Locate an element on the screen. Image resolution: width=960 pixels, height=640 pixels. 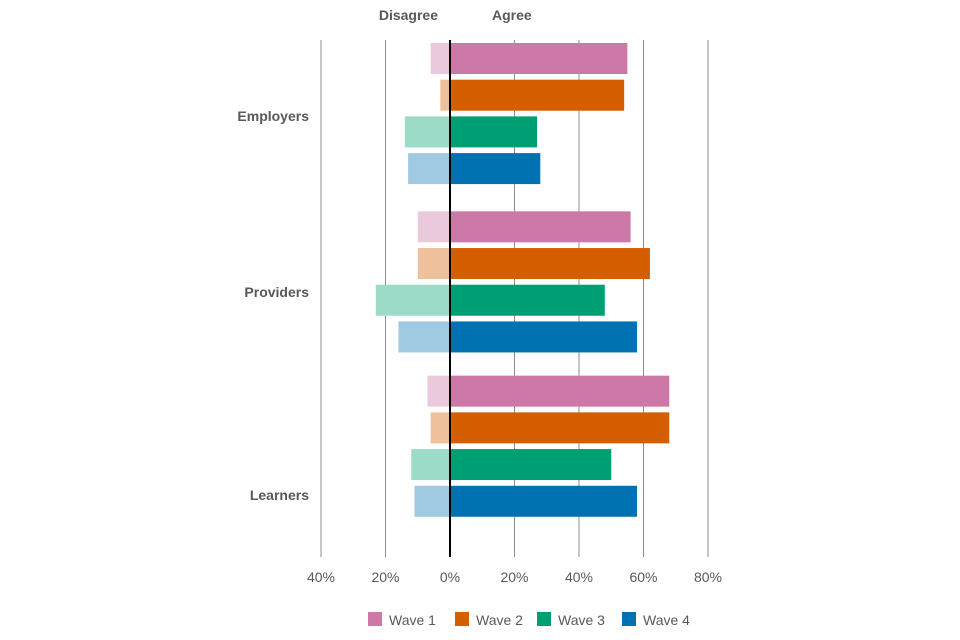
x-tick-label: 60% is located at coordinates (643, 577).